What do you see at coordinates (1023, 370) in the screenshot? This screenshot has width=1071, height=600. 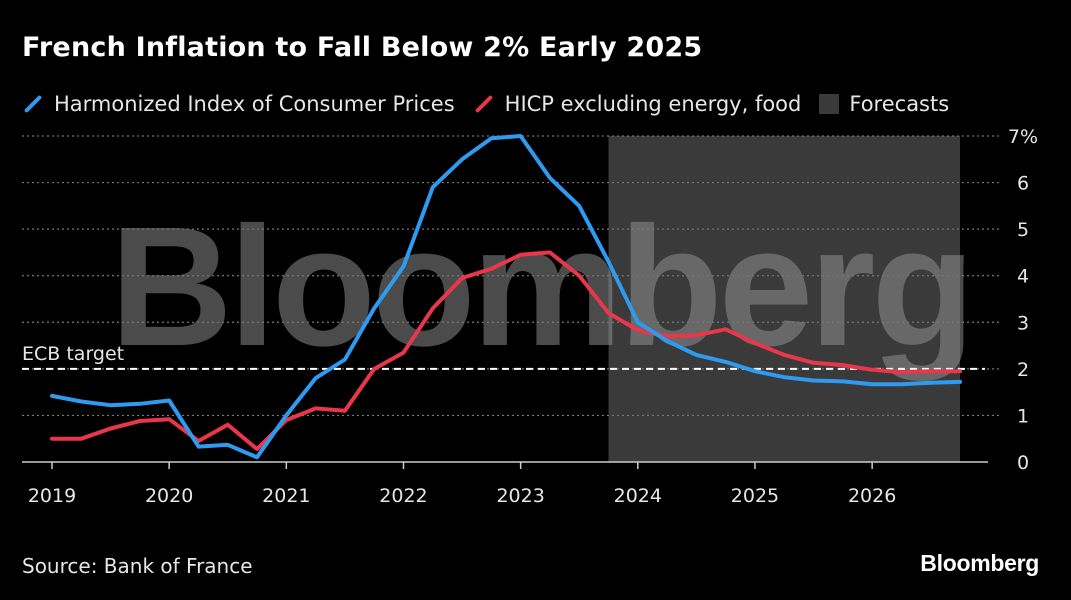 I see `y-tick-label: 2` at bounding box center [1023, 370].